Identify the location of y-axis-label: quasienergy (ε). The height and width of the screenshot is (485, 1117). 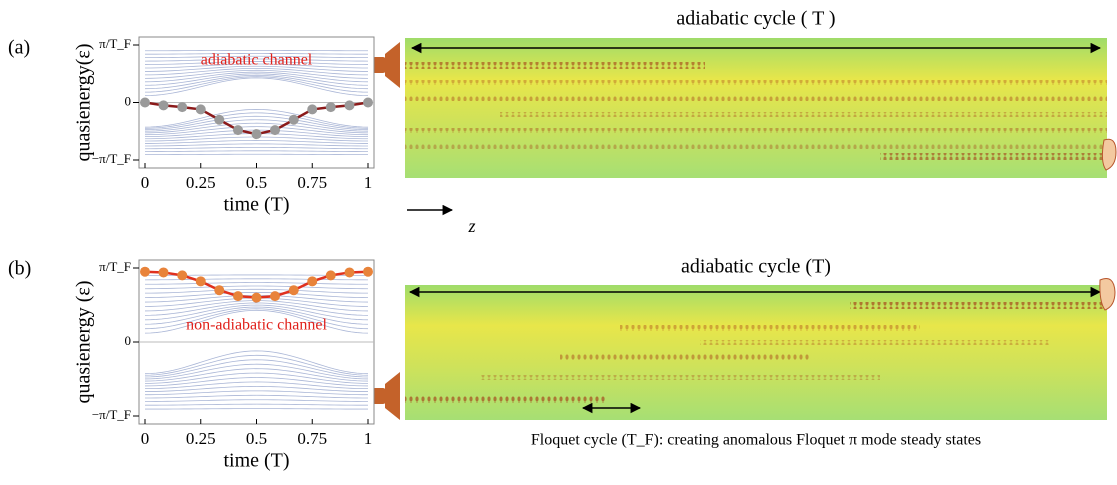
(84, 342).